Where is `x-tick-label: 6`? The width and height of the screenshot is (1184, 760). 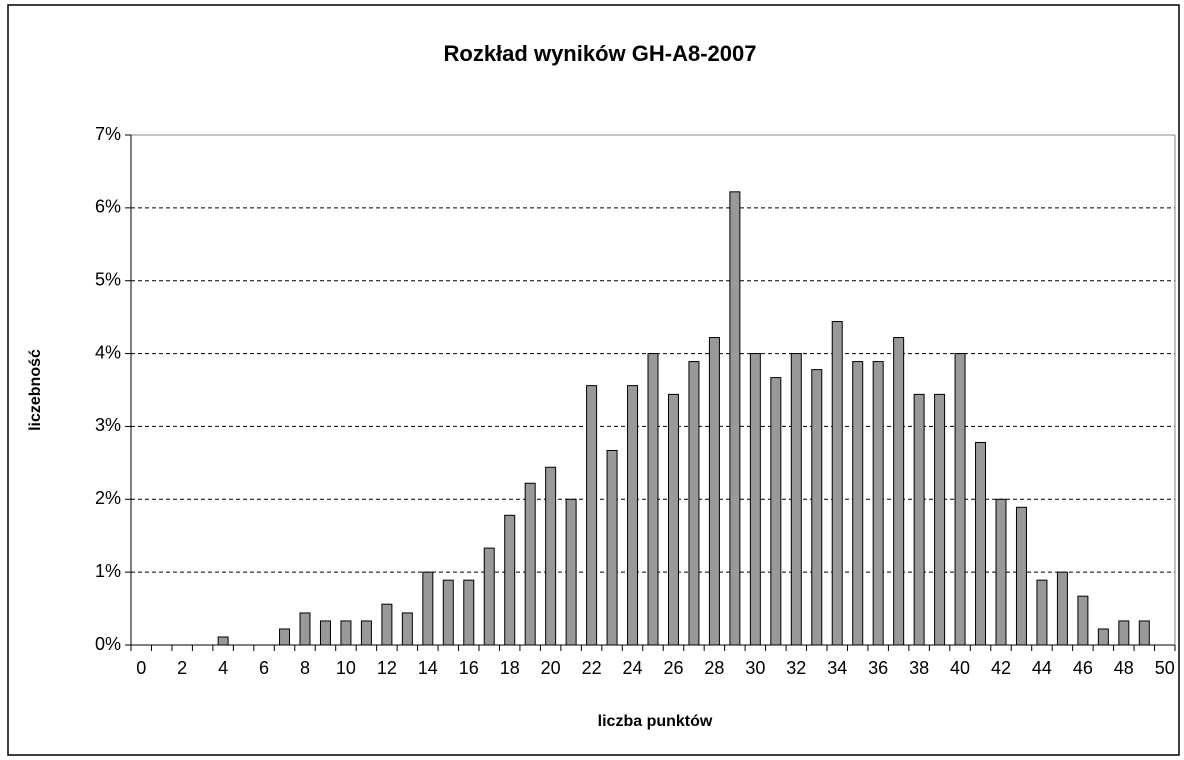
x-tick-label: 6 is located at coordinates (264, 668).